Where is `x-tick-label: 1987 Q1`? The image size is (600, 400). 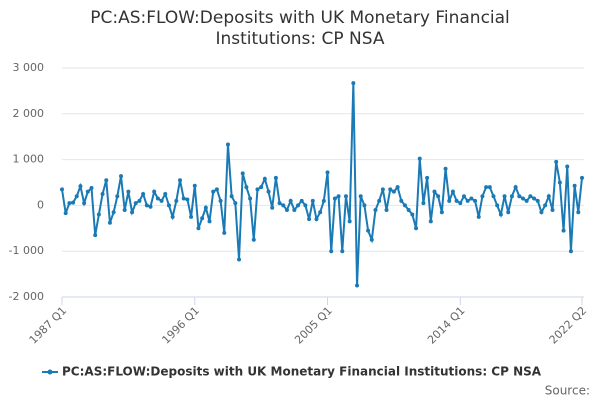 x-tick-label: 1987 Q1 is located at coordinates (48, 325).